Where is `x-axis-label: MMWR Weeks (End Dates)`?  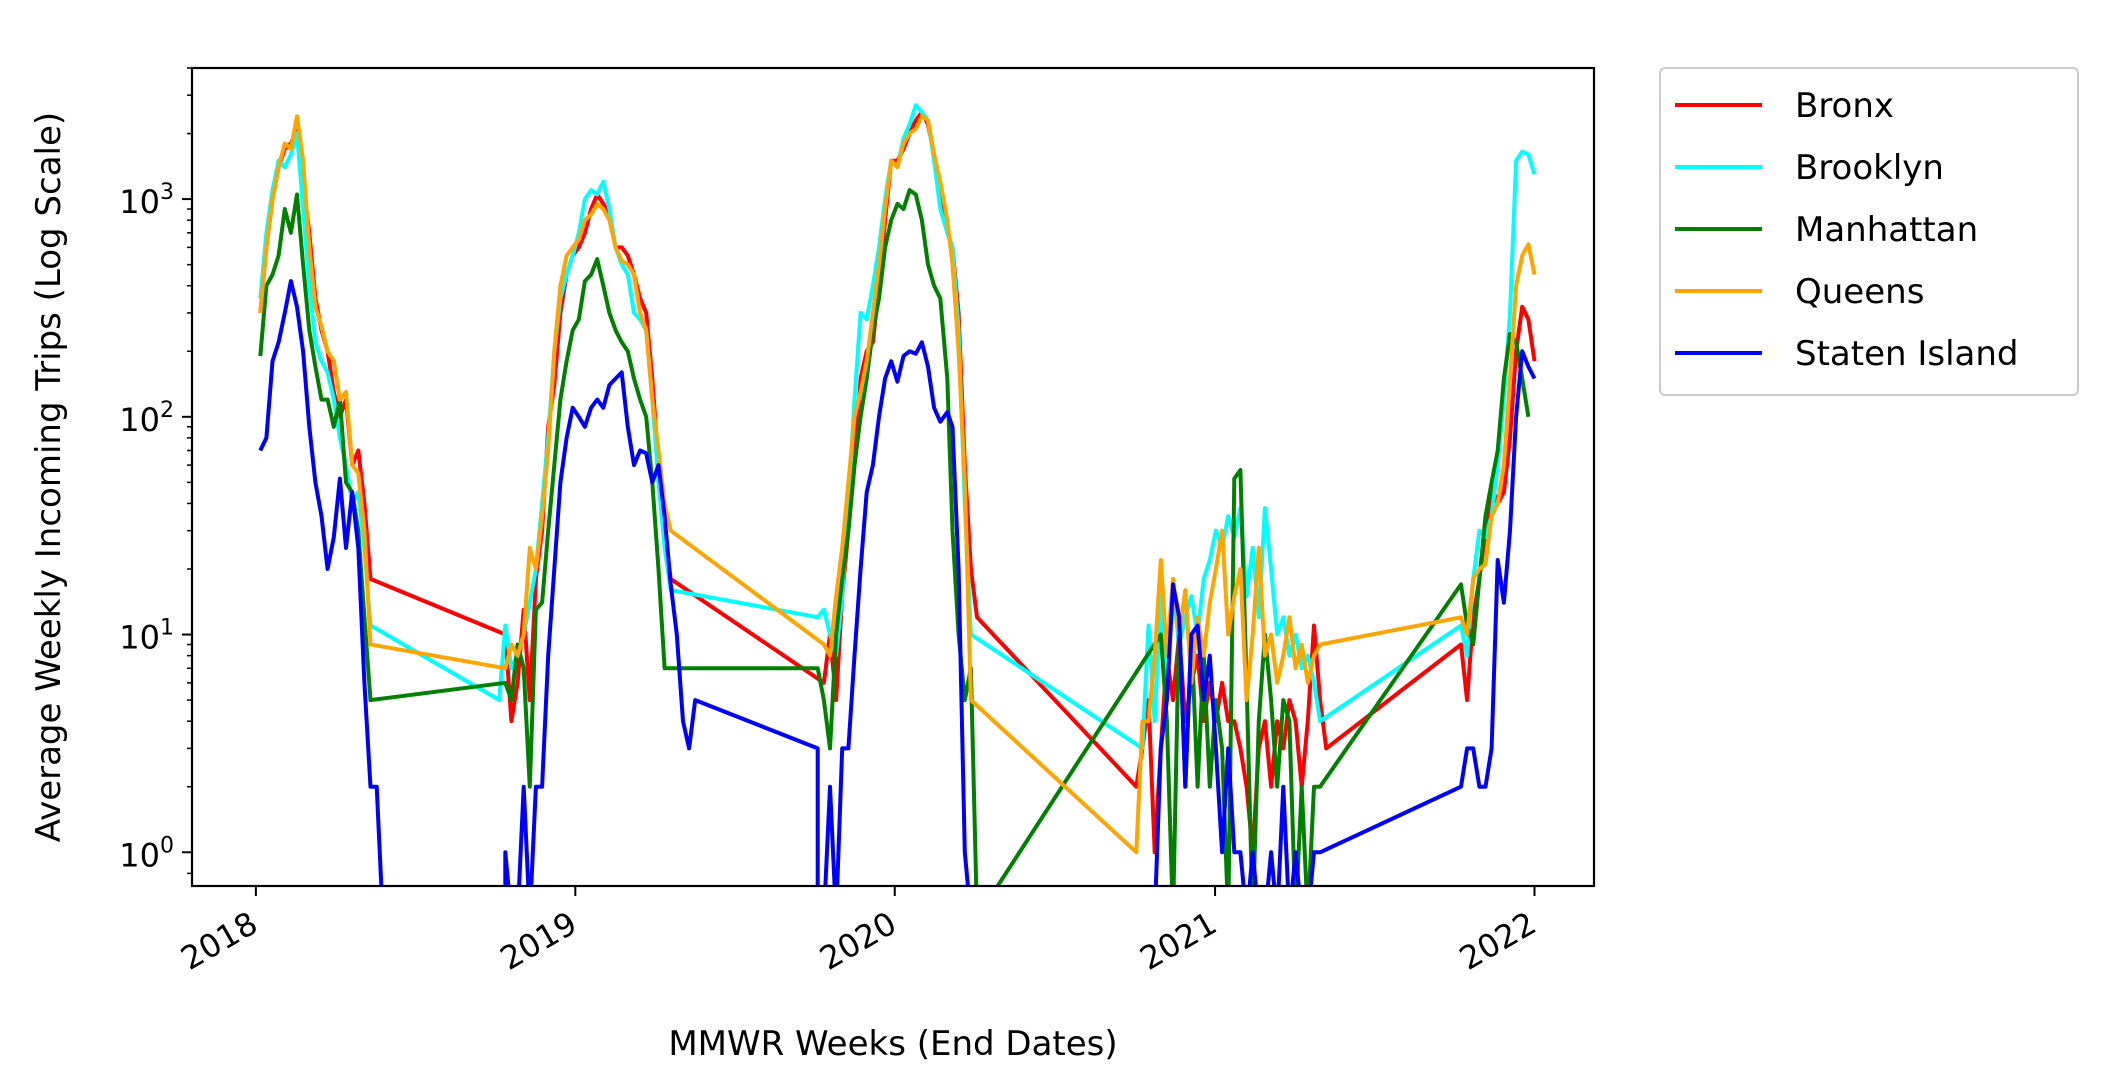 x-axis-label: MMWR Weeks (End Dates) is located at coordinates (892, 1044).